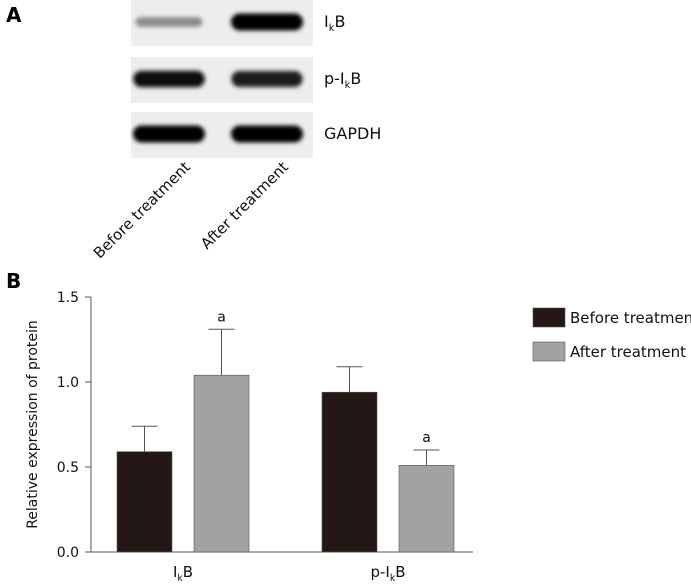 This screenshot has width=691, height=586. I want to click on legend-label: After treatment, so click(628, 352).